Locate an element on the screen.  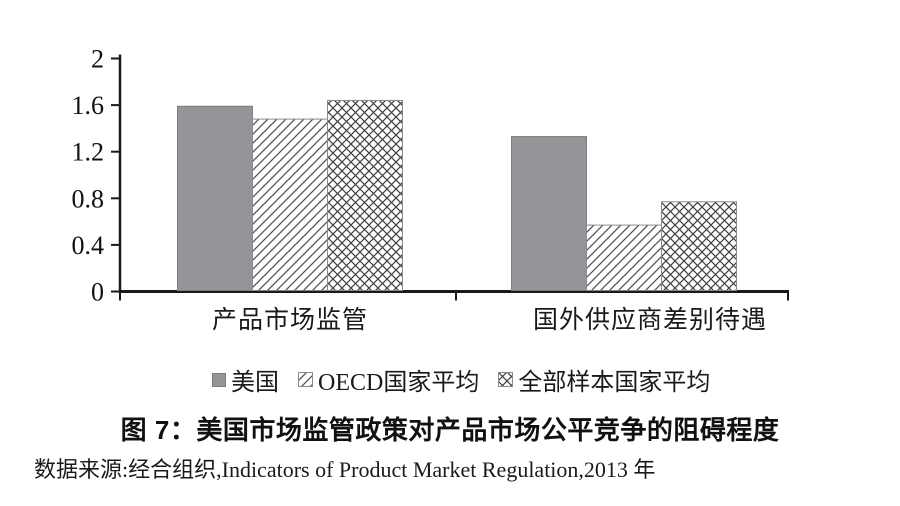
legend-item-oecd-average: OECD国家平均 is located at coordinates (388, 379).